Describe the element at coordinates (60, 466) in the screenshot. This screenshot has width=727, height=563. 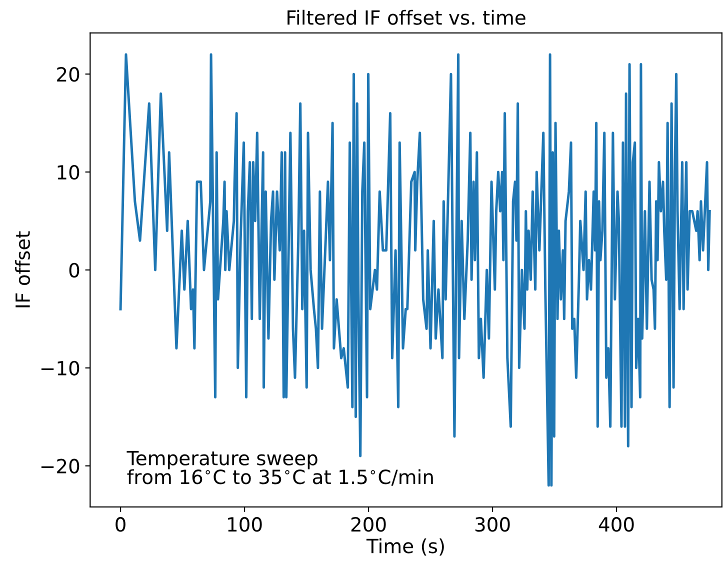
I see `y-tick-label: −20` at that location.